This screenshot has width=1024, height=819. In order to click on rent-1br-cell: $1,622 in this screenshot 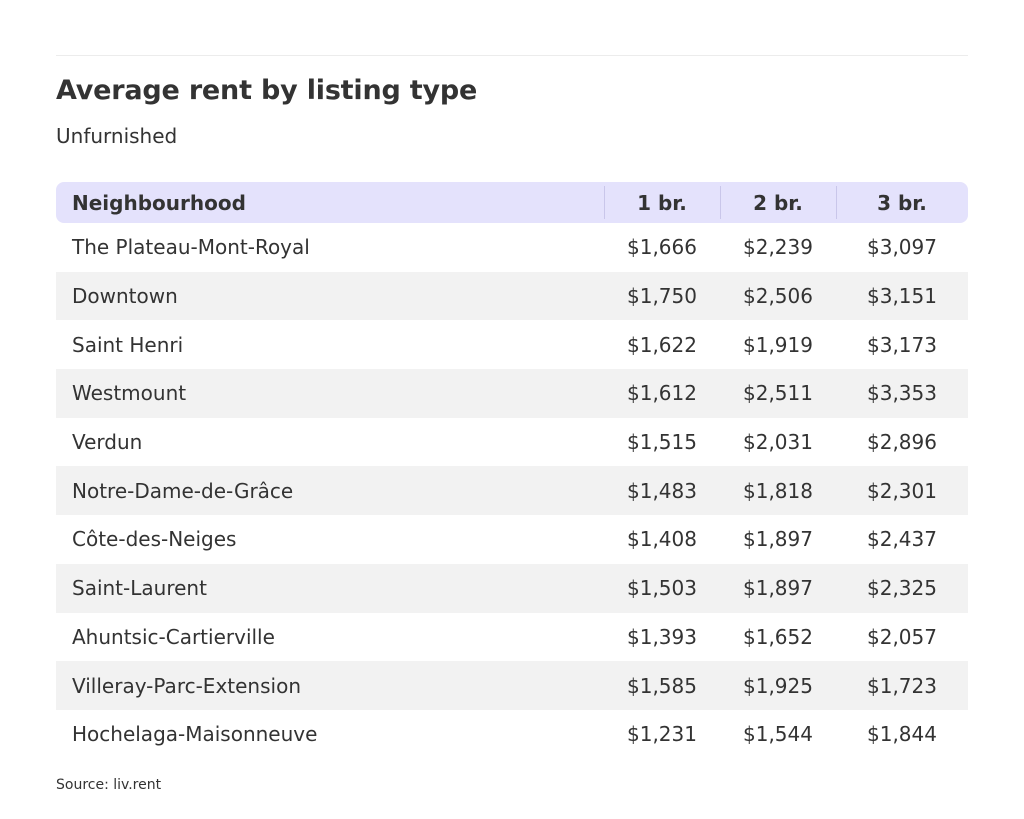, I will do `click(662, 344)`.